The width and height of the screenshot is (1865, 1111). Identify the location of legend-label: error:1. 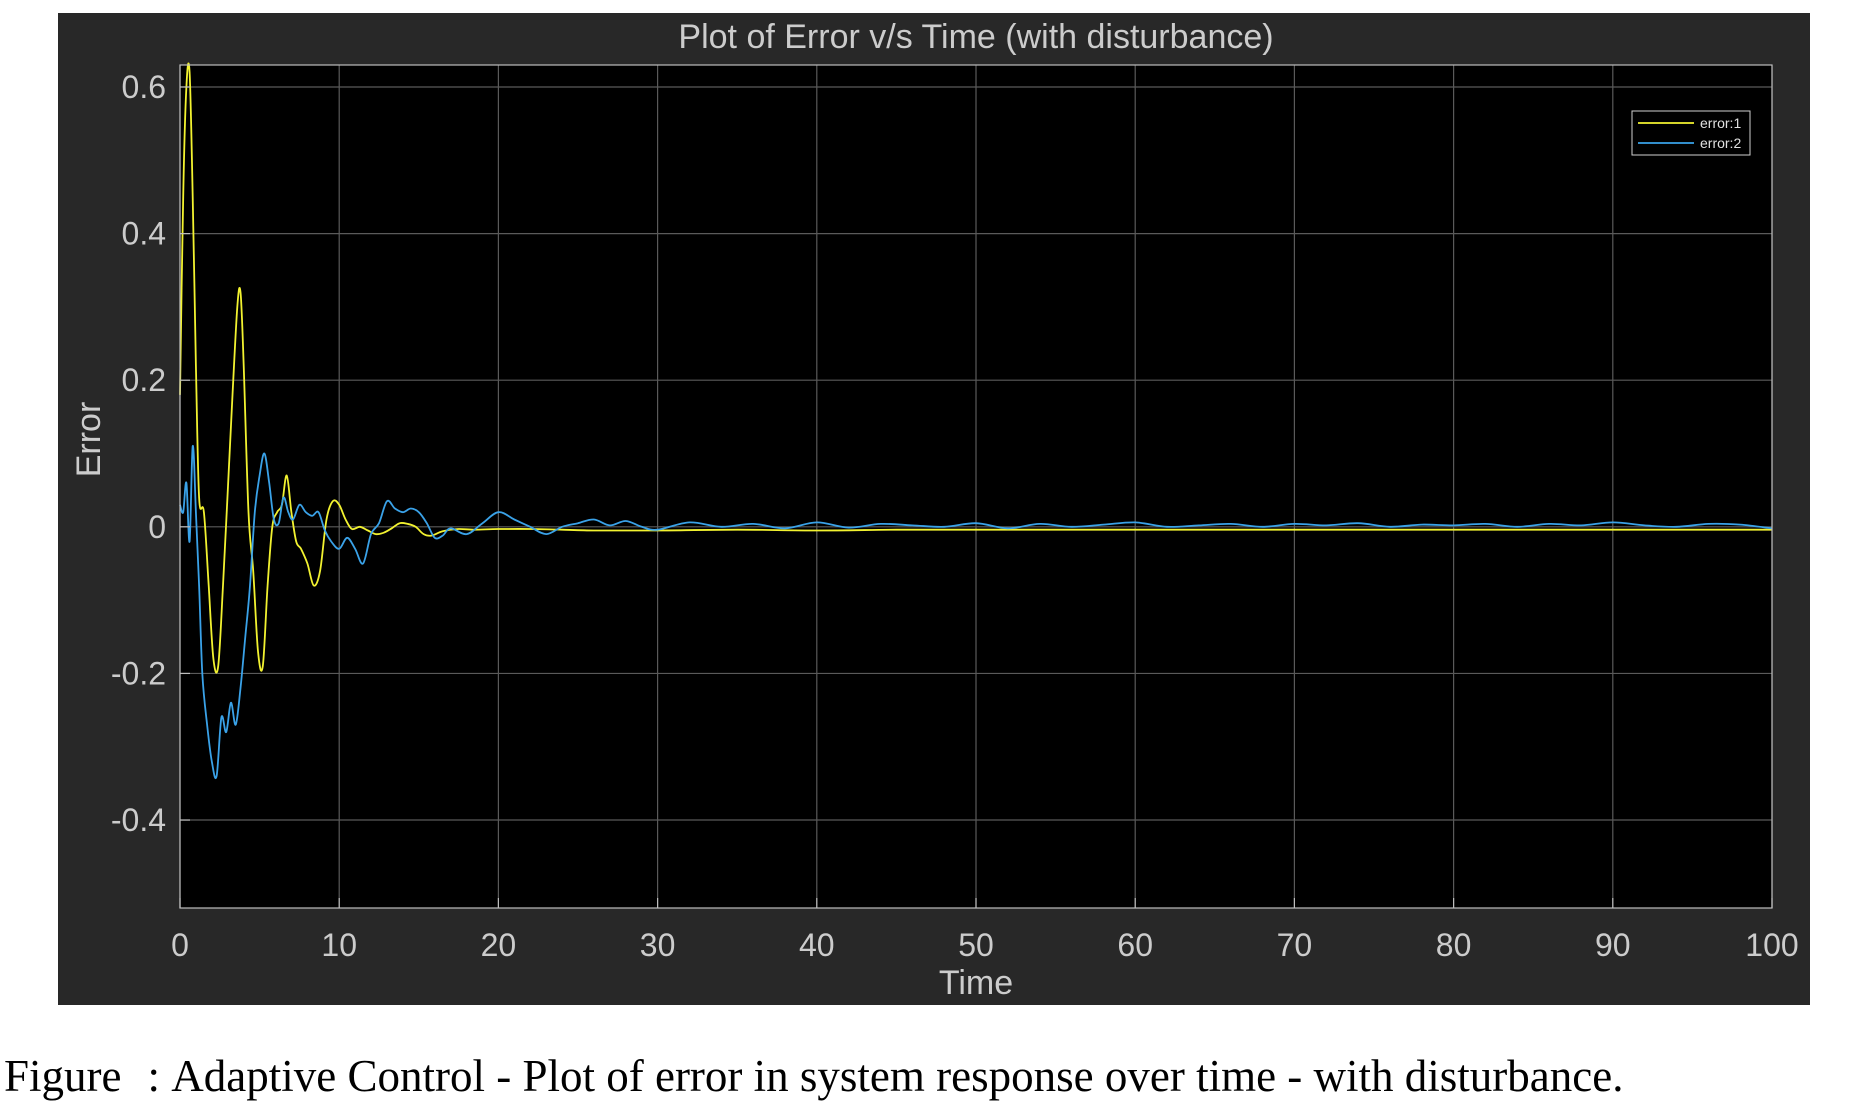
(1720, 123).